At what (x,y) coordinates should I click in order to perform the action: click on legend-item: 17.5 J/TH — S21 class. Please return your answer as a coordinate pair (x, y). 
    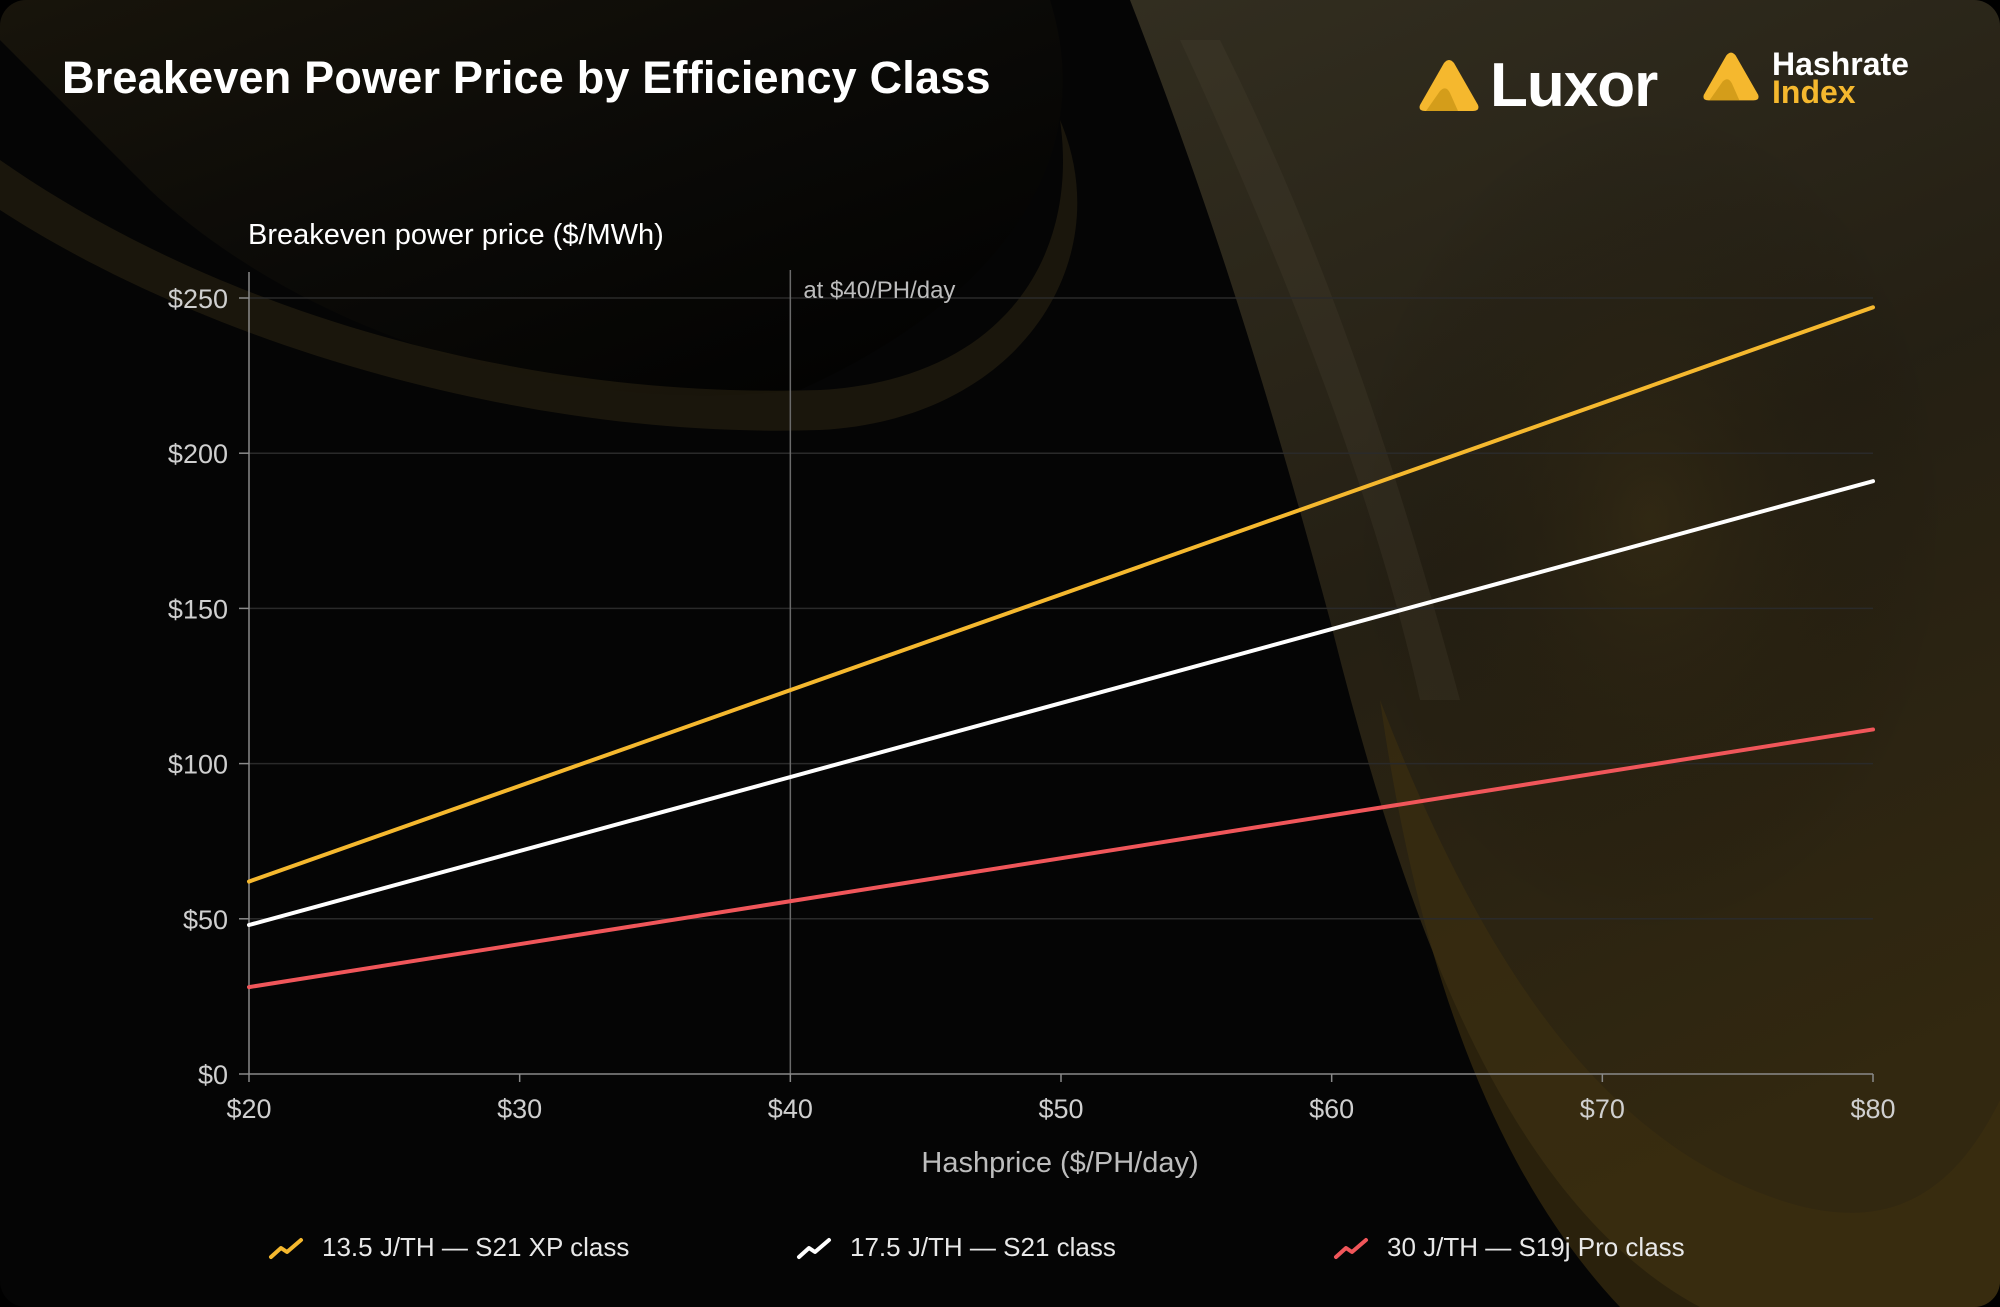
    Looking at the image, I should click on (956, 1247).